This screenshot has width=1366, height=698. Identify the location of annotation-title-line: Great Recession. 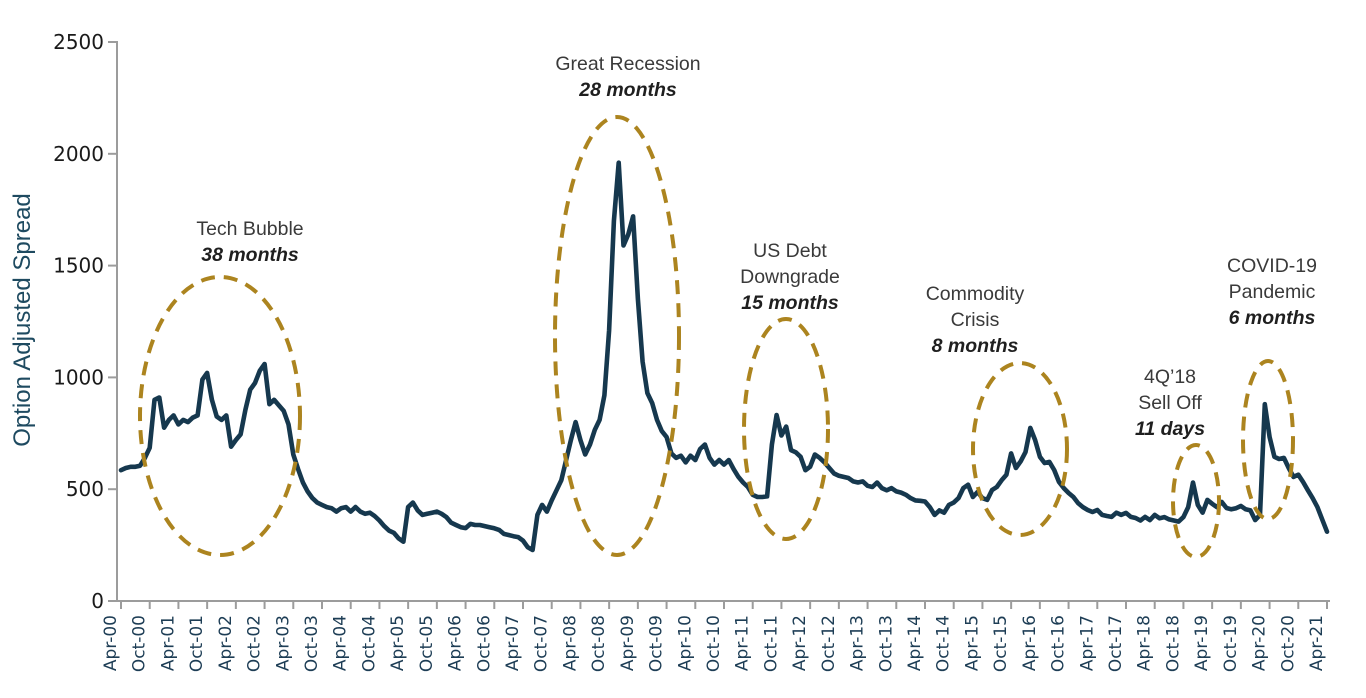
(627, 64).